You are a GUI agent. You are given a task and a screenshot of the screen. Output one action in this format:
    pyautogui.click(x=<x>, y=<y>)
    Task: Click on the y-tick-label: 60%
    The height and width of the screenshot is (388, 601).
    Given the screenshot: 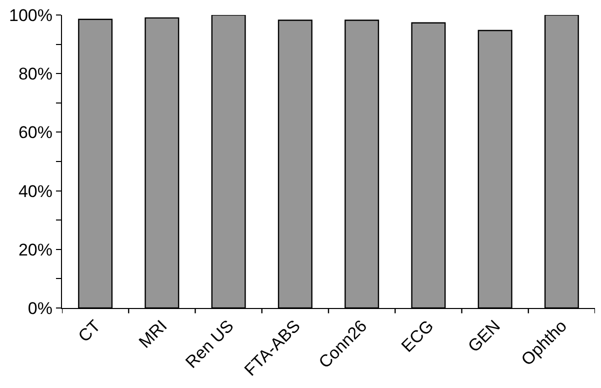 What is the action you would take?
    pyautogui.click(x=35, y=132)
    